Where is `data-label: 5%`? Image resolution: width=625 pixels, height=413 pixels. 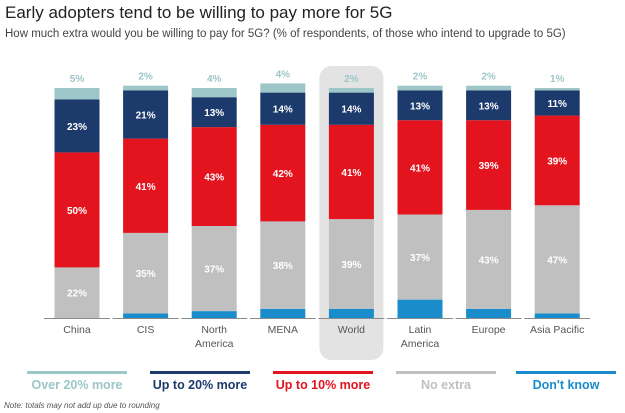
data-label: 5% is located at coordinates (77, 79).